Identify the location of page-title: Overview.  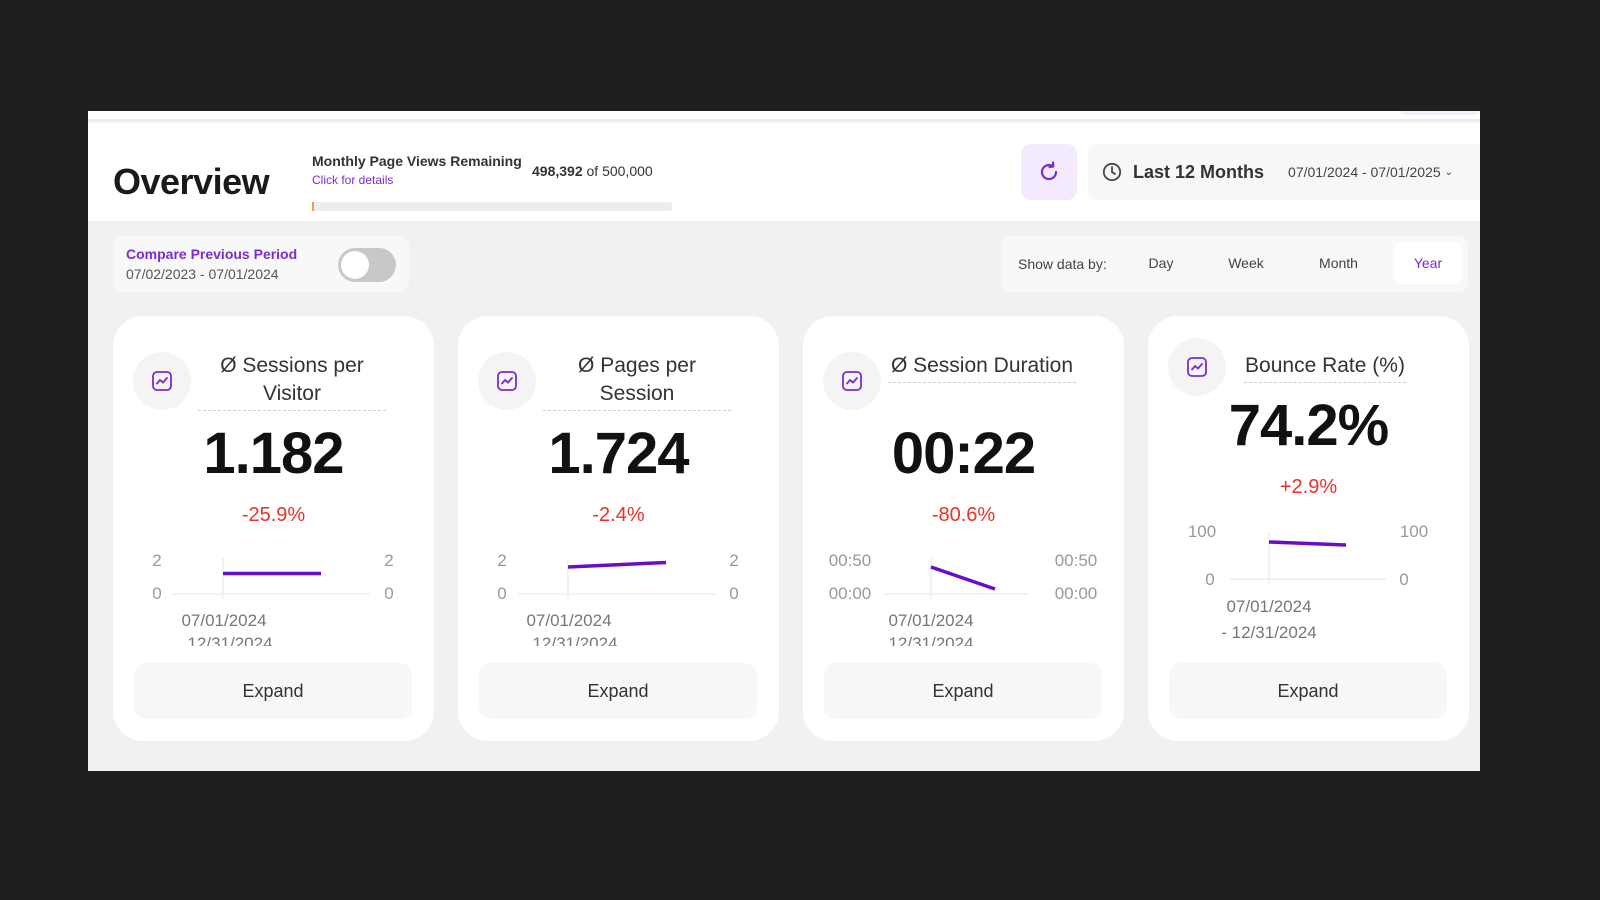
(191, 181).